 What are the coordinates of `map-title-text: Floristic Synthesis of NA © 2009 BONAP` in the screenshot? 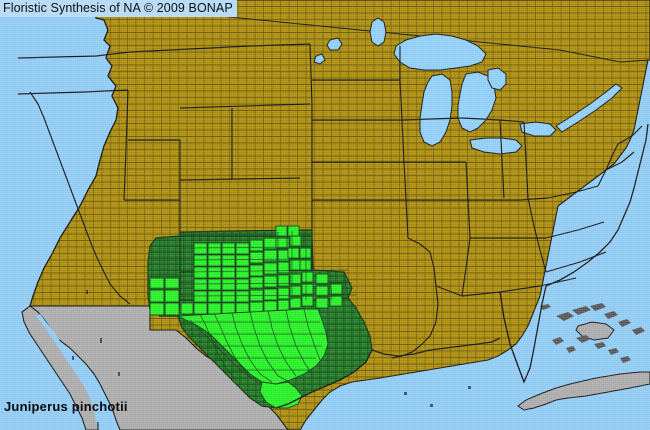 It's located at (118, 8).